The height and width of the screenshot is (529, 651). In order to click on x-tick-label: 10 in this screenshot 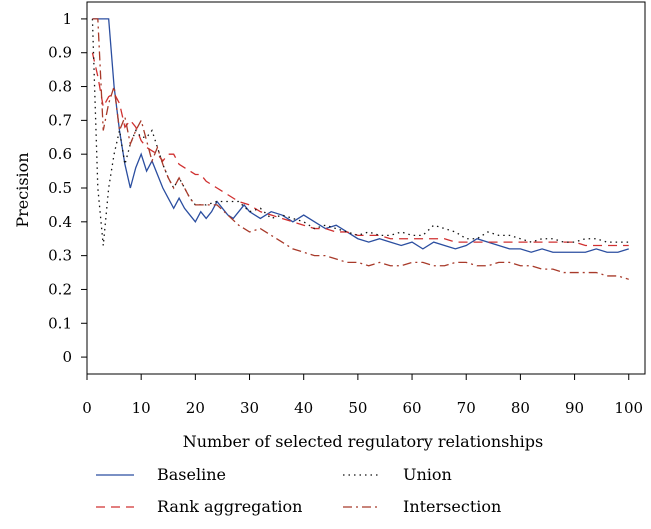, I will do `click(141, 408)`.